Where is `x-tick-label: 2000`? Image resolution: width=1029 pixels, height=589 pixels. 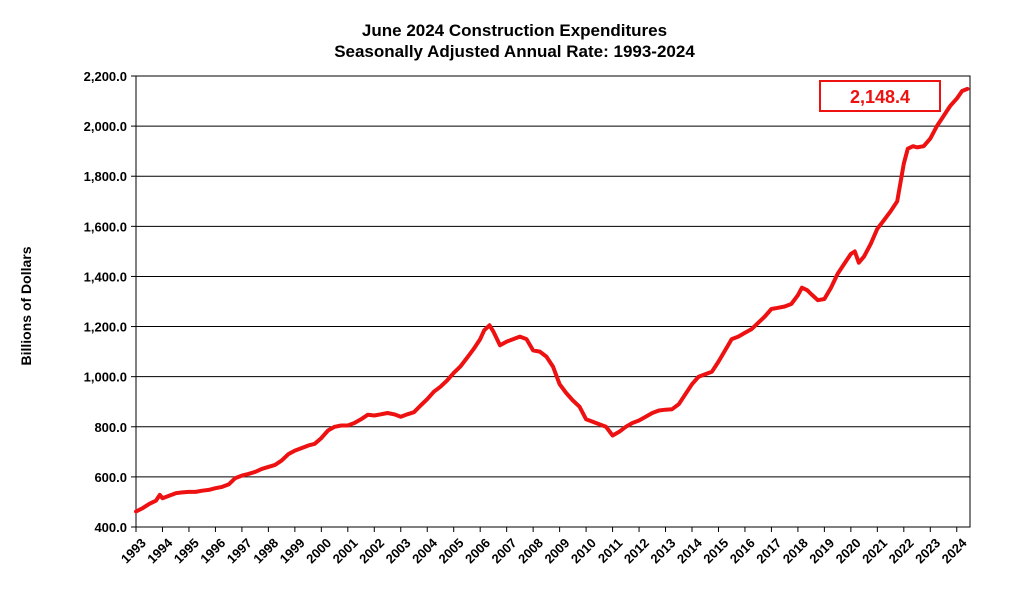 x-tick-label: 2000 is located at coordinates (318, 550).